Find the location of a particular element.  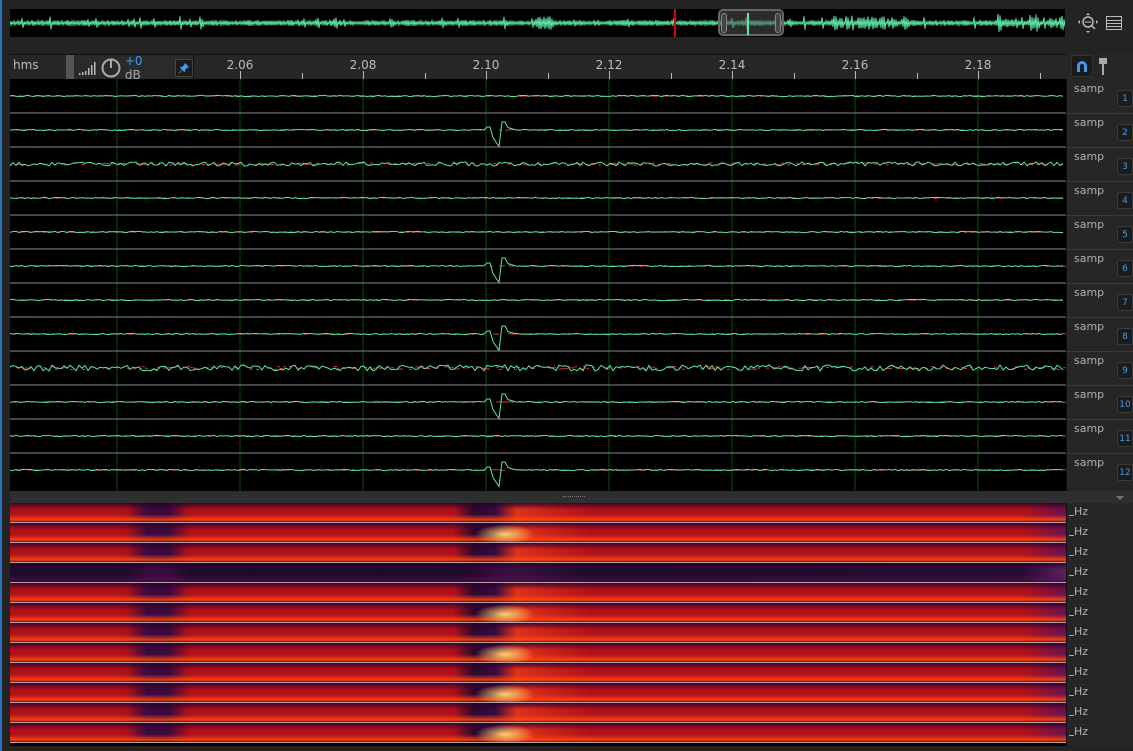

time-ruler: hms 2.06 2.08 2.10 2.12 2.14 2.16 2.18 +0 dB is located at coordinates (538, 67).